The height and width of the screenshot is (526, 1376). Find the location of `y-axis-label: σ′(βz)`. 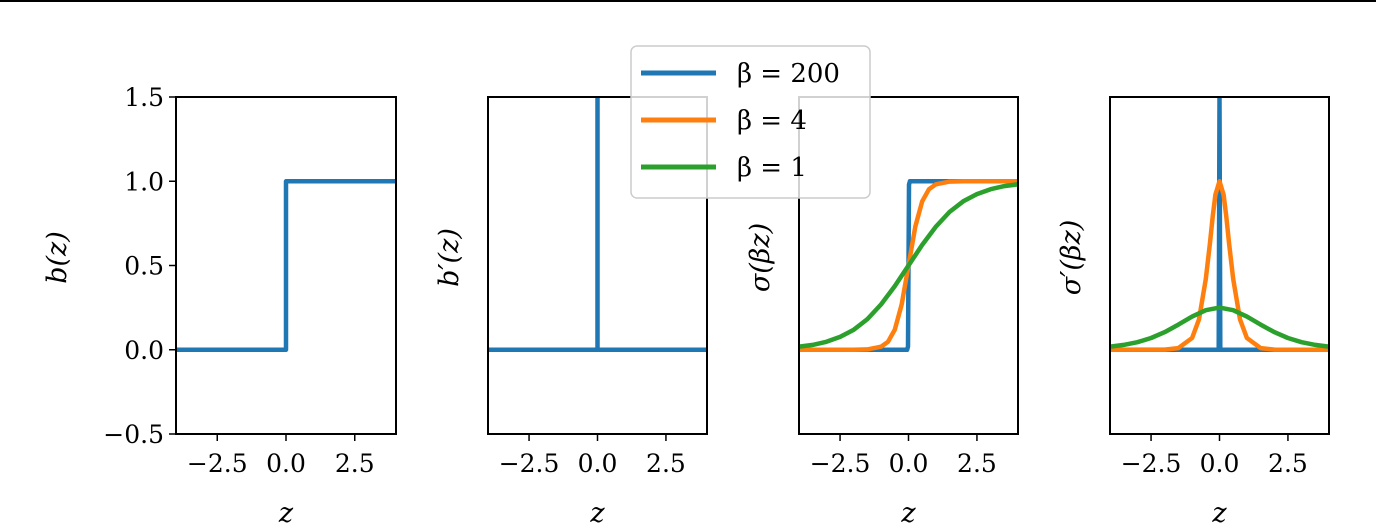

y-axis-label: σ′(βz) is located at coordinates (1071, 257).